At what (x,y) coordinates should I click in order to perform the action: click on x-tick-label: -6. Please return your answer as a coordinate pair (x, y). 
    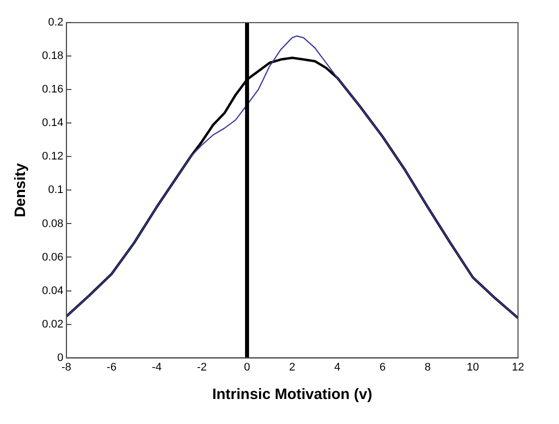
    Looking at the image, I should click on (111, 367).